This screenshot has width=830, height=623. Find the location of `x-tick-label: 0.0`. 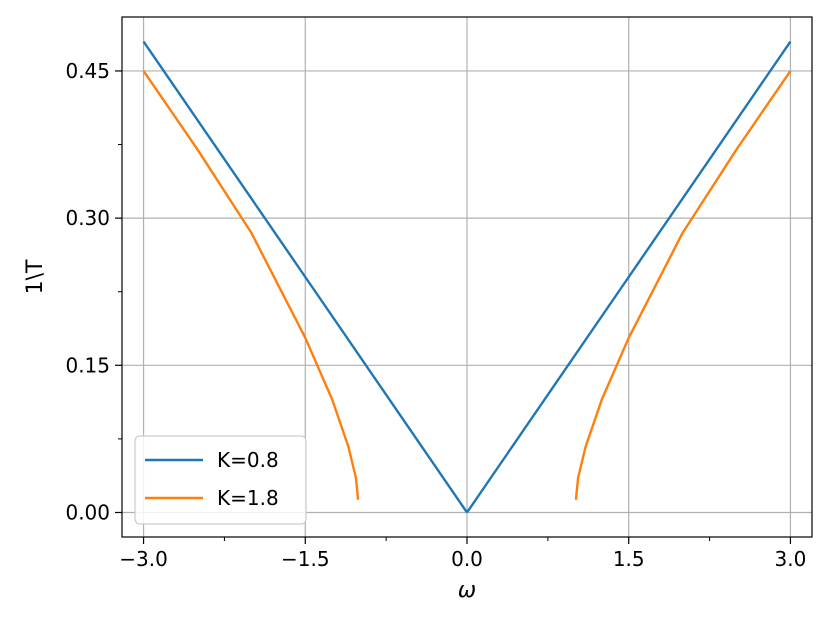

x-tick-label: 0.0 is located at coordinates (467, 559).